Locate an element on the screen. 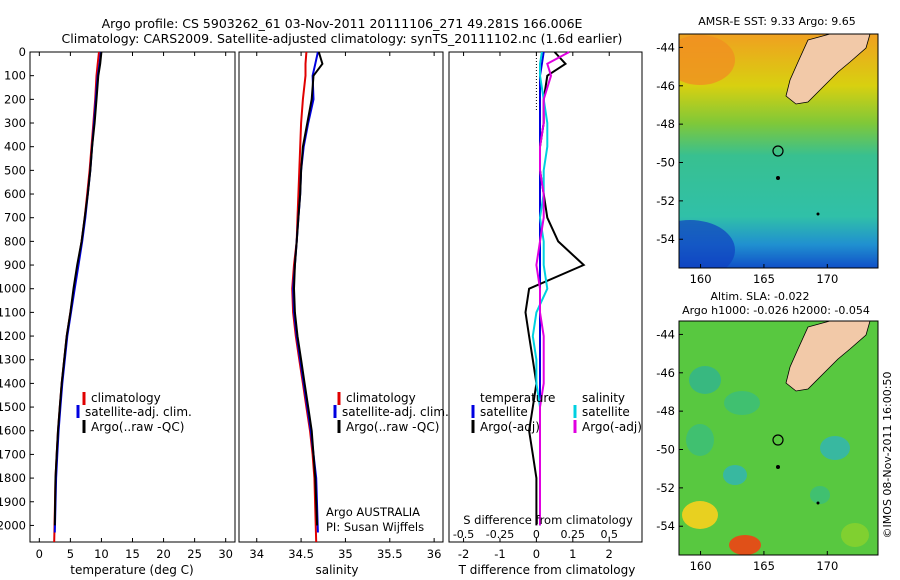 This screenshot has height=580, width=900. depth-tick-label: 1600 is located at coordinates (13, 431).